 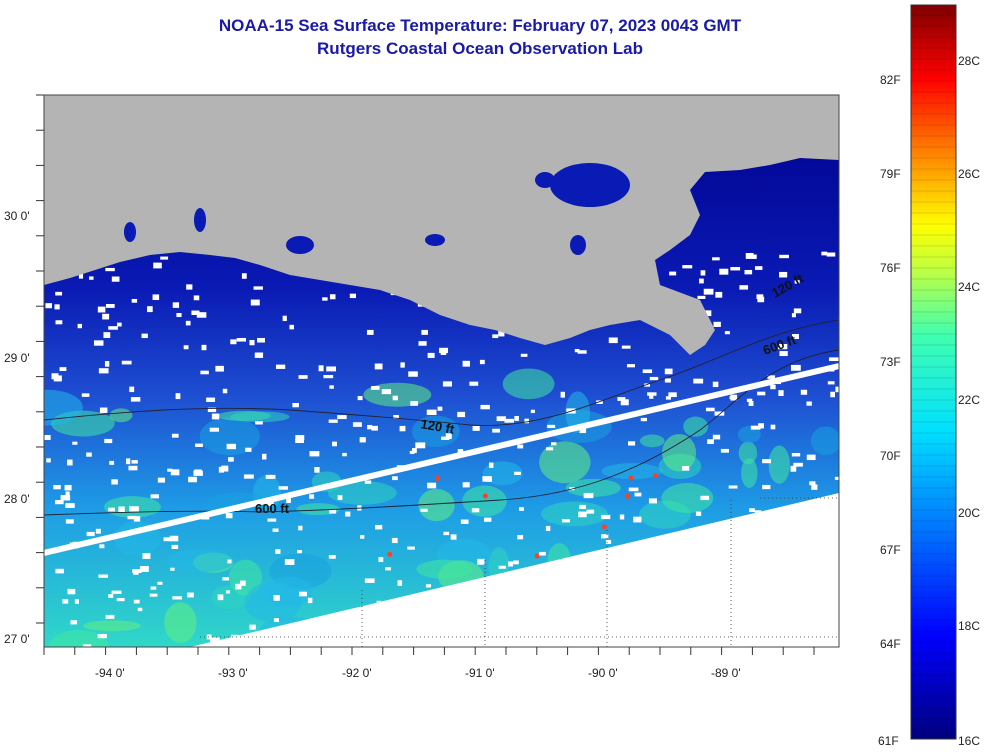 What do you see at coordinates (969, 400) in the screenshot?
I see `cb-label-22c: 22C` at bounding box center [969, 400].